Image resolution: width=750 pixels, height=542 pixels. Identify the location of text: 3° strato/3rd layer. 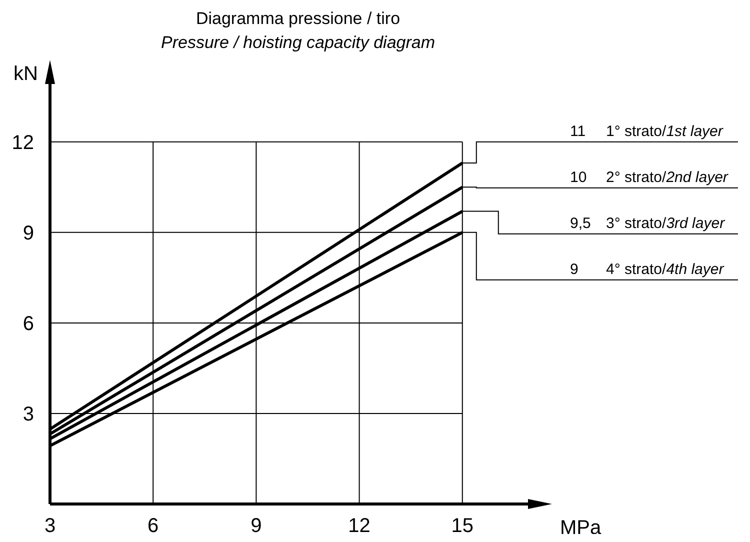
(666, 223).